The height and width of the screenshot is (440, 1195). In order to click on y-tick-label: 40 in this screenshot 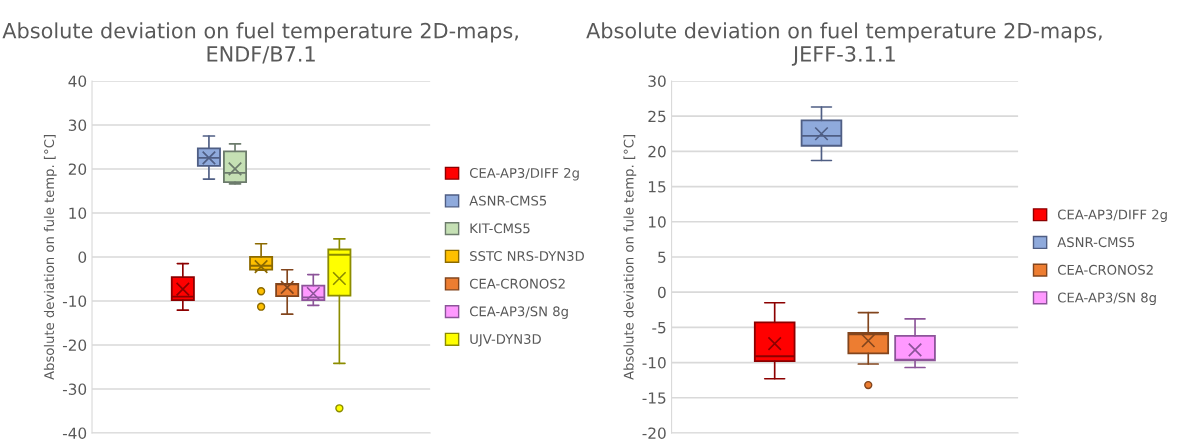, I will do `click(77, 81)`.